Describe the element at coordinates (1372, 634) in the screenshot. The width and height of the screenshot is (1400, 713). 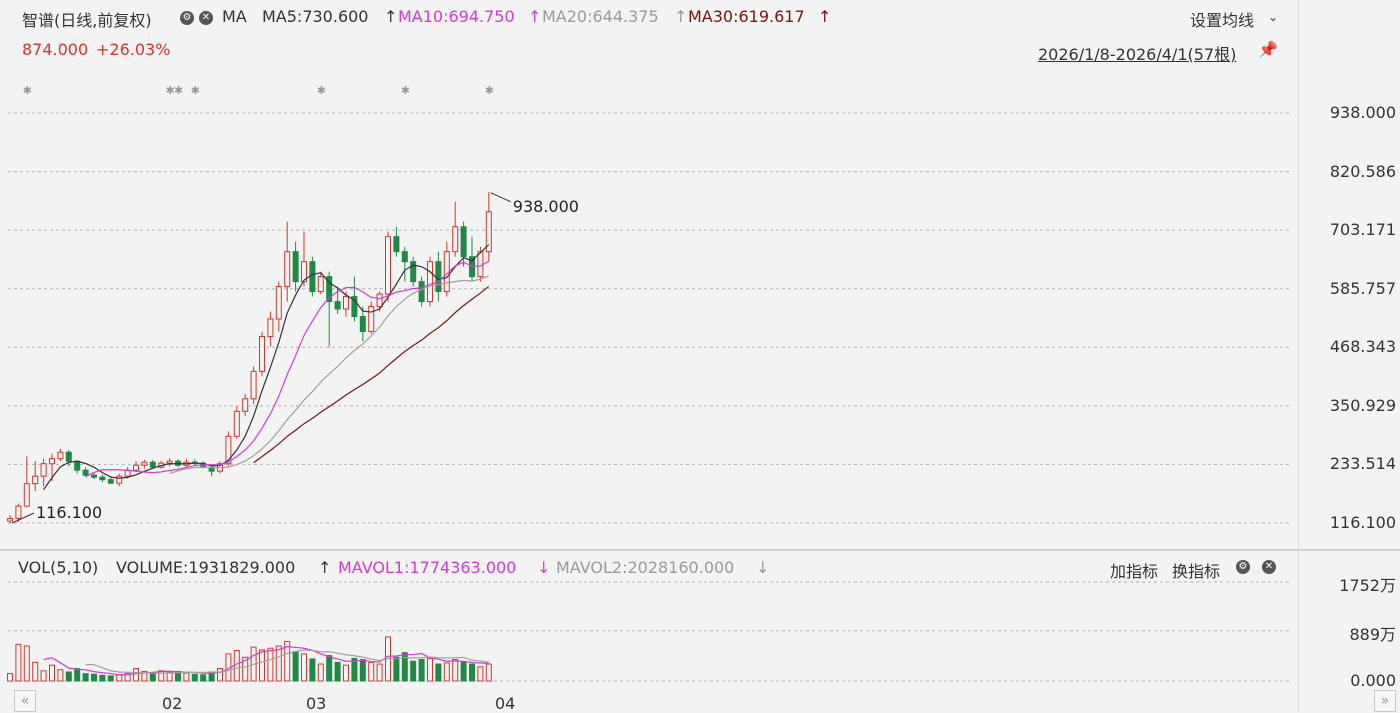
I see `volume-tick-label: 889万` at that location.